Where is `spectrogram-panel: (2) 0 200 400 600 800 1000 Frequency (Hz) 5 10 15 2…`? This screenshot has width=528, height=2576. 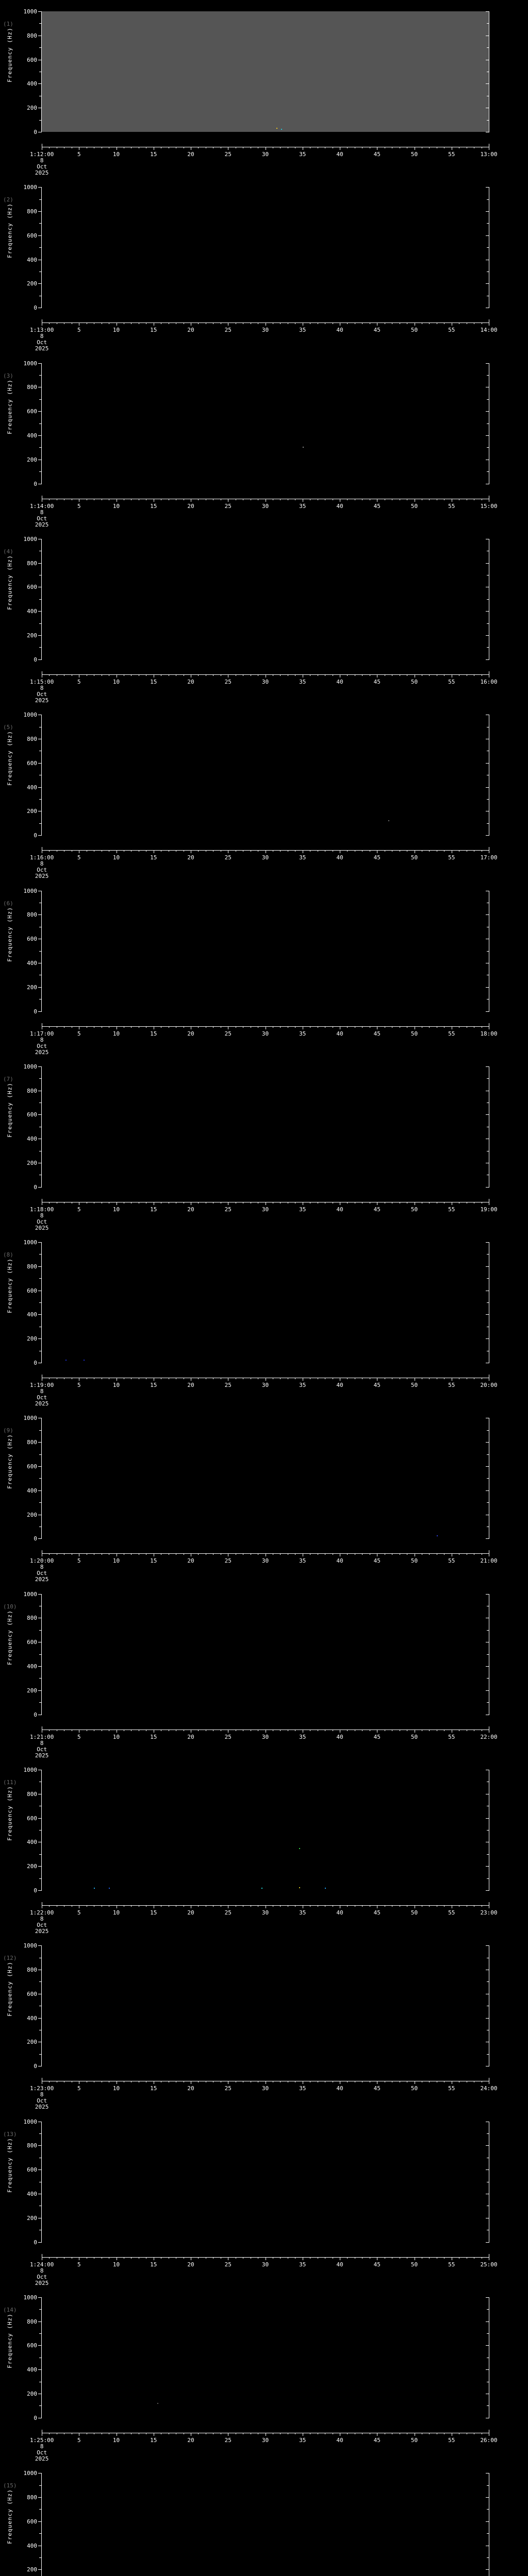 spectrogram-panel: (2) 0 200 400 600 800 1000 Frequency (Hz) 5 10 15 2… is located at coordinates (264, 264).